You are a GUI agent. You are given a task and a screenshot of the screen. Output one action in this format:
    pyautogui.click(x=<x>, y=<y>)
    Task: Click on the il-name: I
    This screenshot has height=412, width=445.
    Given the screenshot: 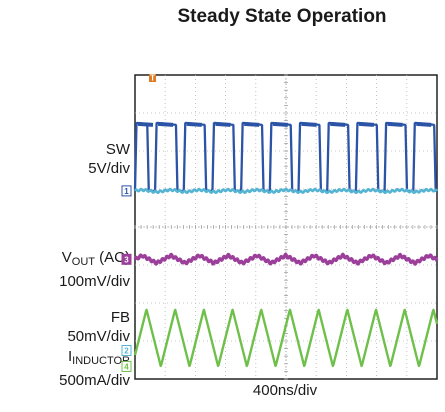 What is the action you would take?
    pyautogui.click(x=70, y=356)
    